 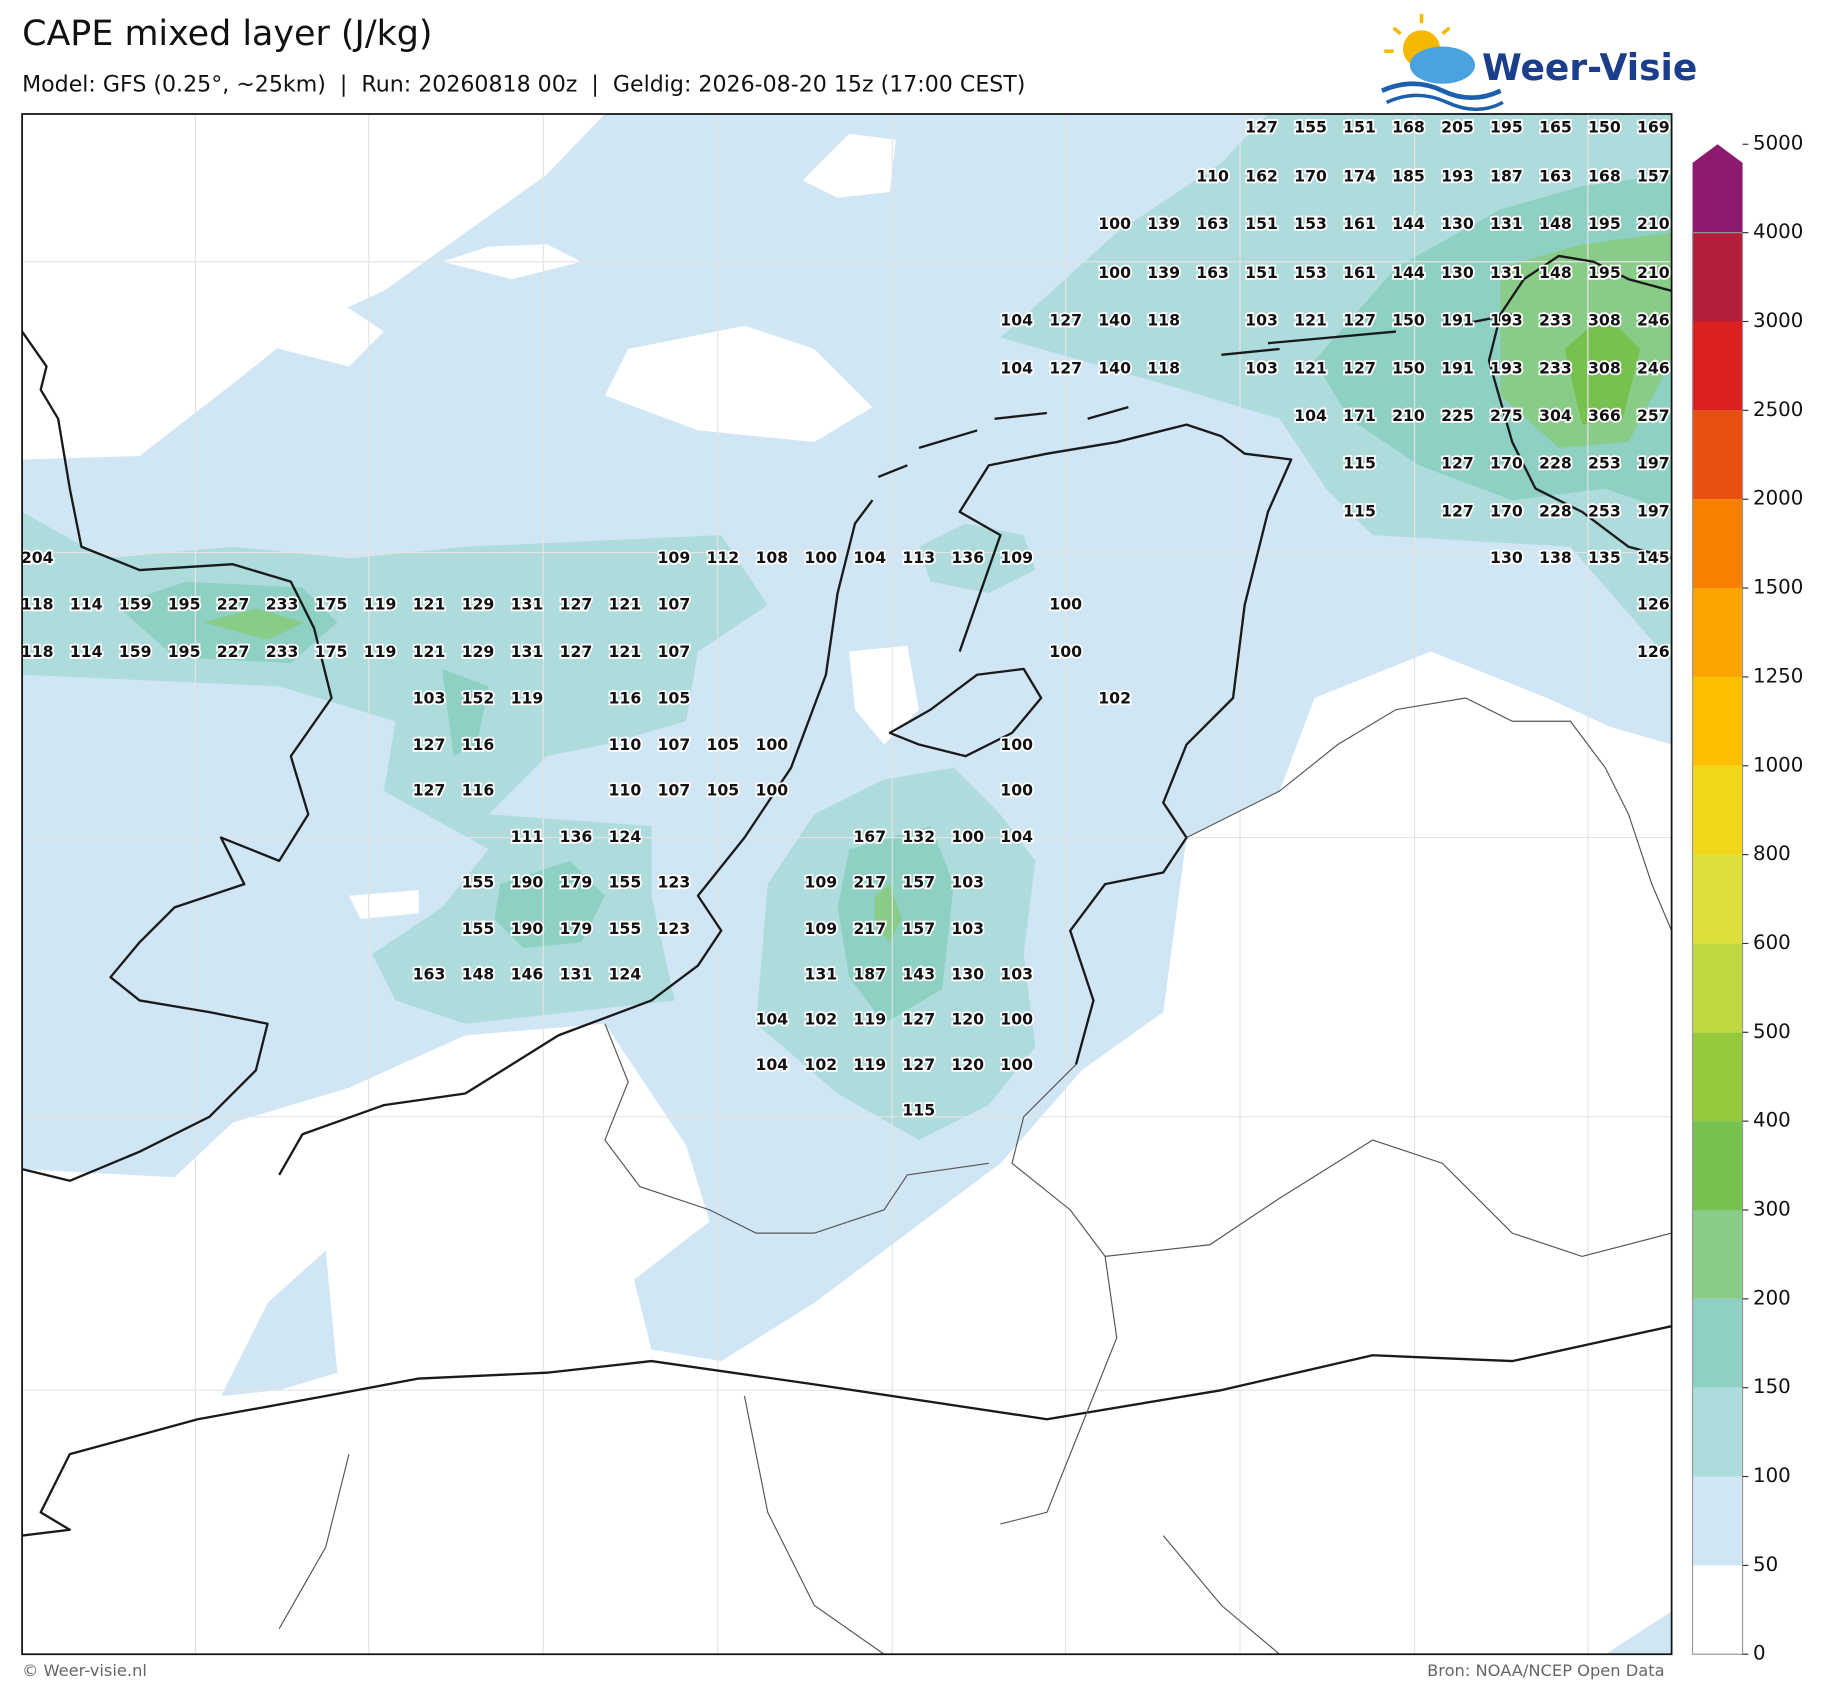 What do you see at coordinates (625, 744) in the screenshot?
I see `cape-value-label: 110` at bounding box center [625, 744].